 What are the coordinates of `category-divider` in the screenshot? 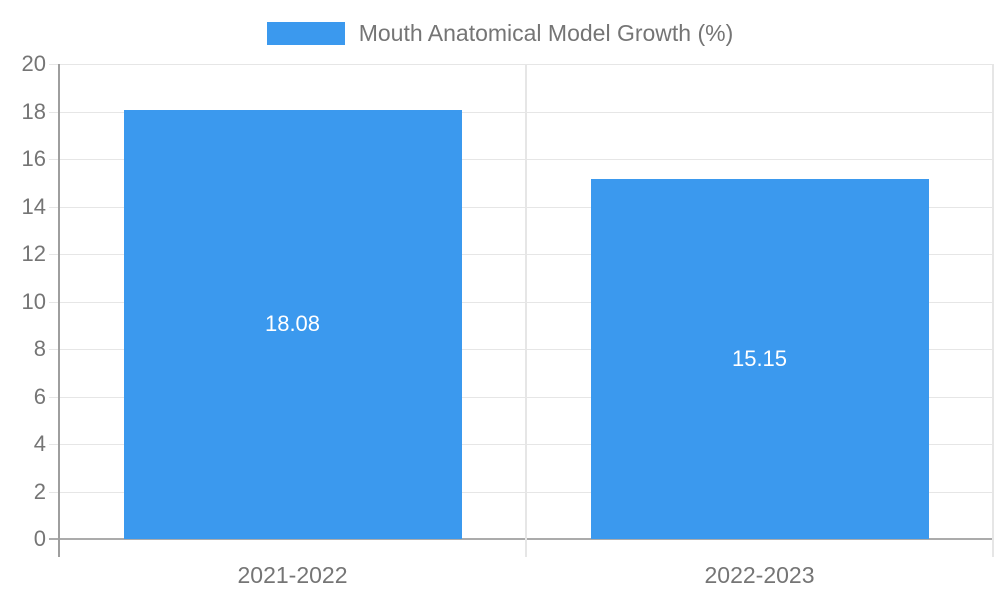 It's located at (526, 310).